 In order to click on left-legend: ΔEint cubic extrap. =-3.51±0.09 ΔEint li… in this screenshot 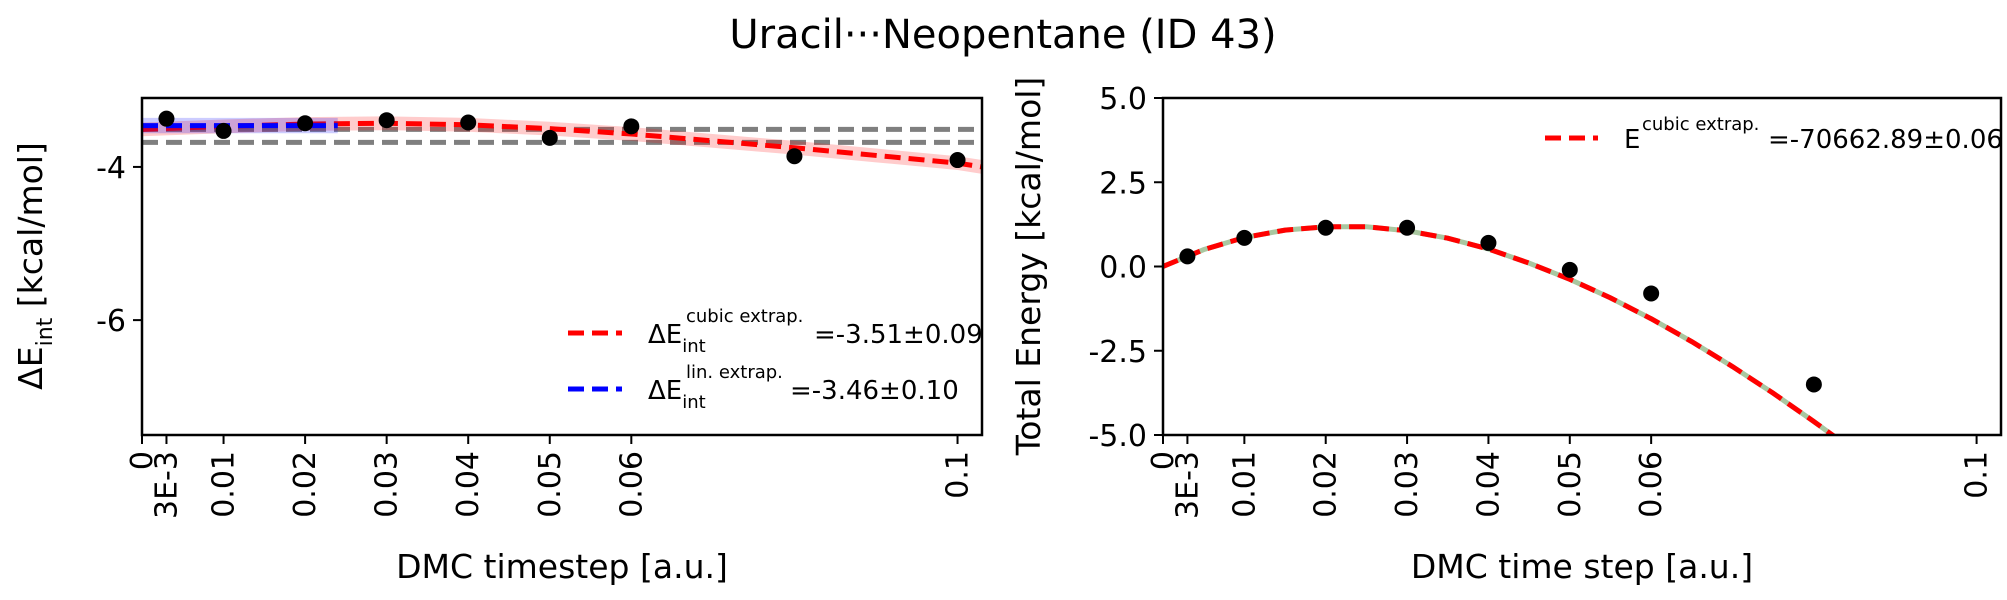, I will do `click(775, 359)`.